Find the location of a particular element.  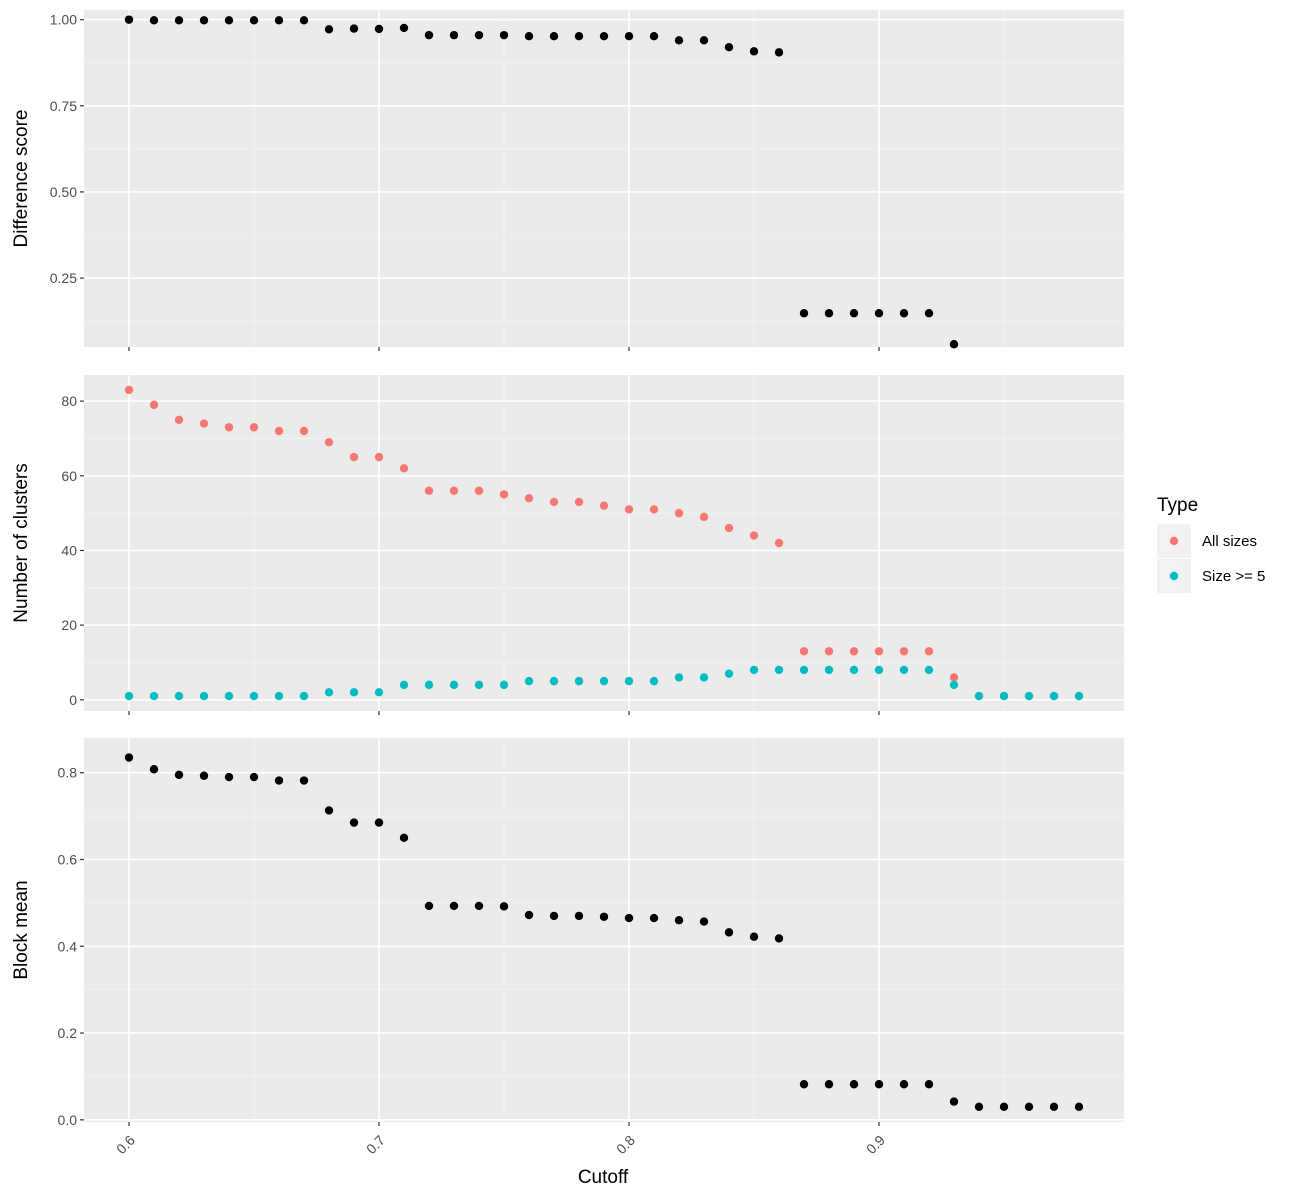

y-tick-label: 80 is located at coordinates (69, 401).